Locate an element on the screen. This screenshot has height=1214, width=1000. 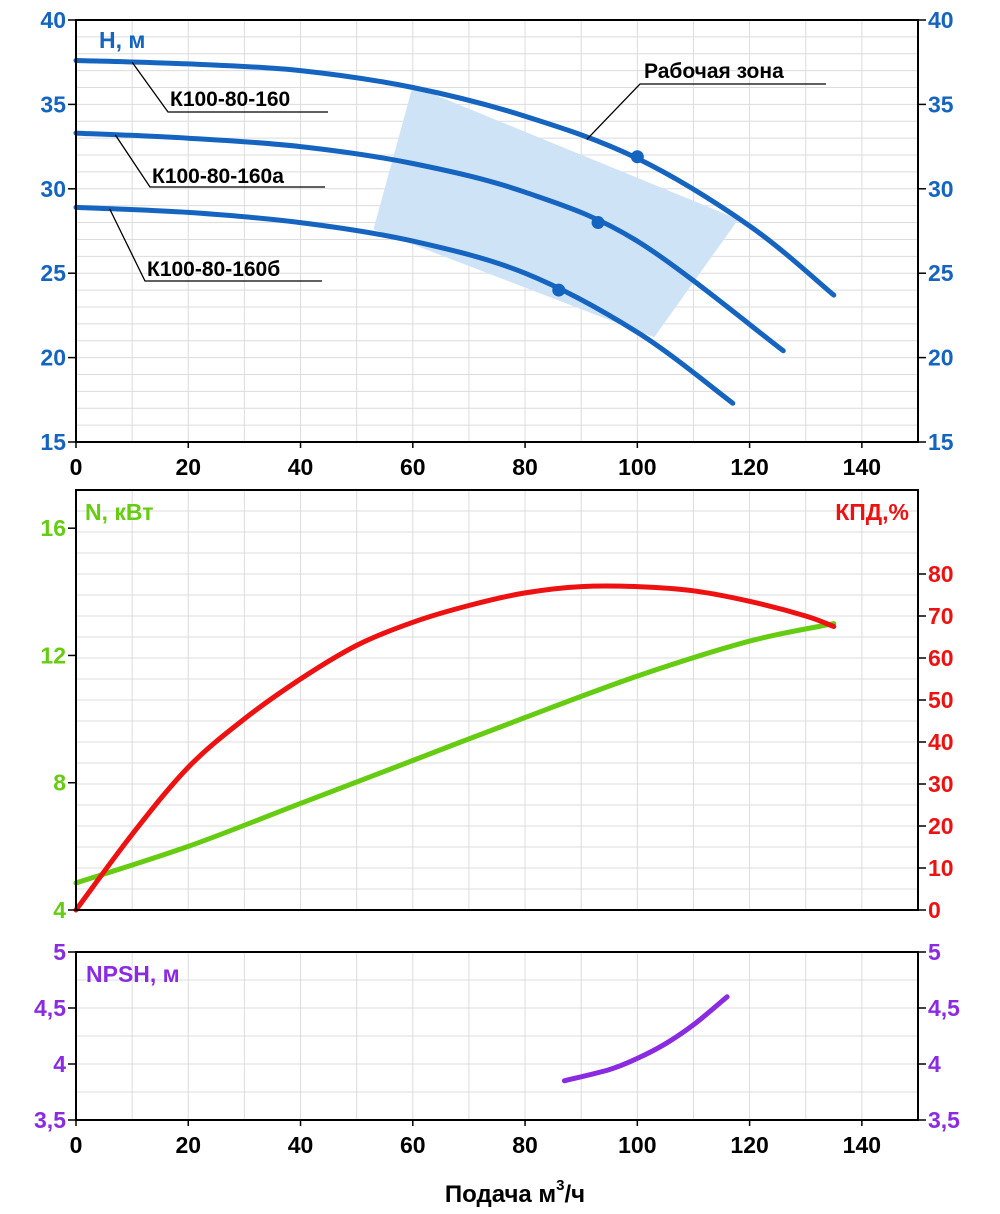
npsh-frame is located at coordinates (497, 1036).